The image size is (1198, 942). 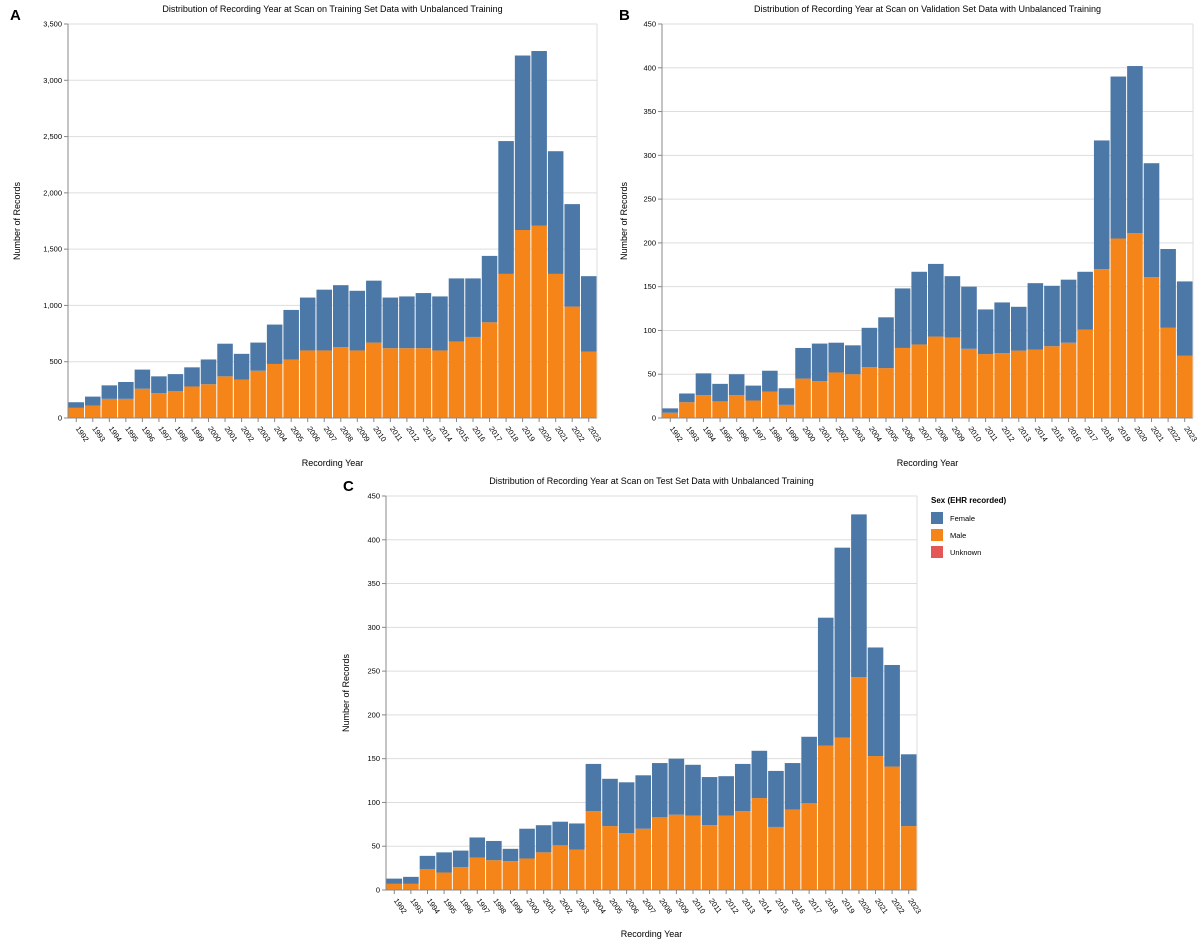 What do you see at coordinates (142, 403) in the screenshot?
I see `bar-male-1996` at bounding box center [142, 403].